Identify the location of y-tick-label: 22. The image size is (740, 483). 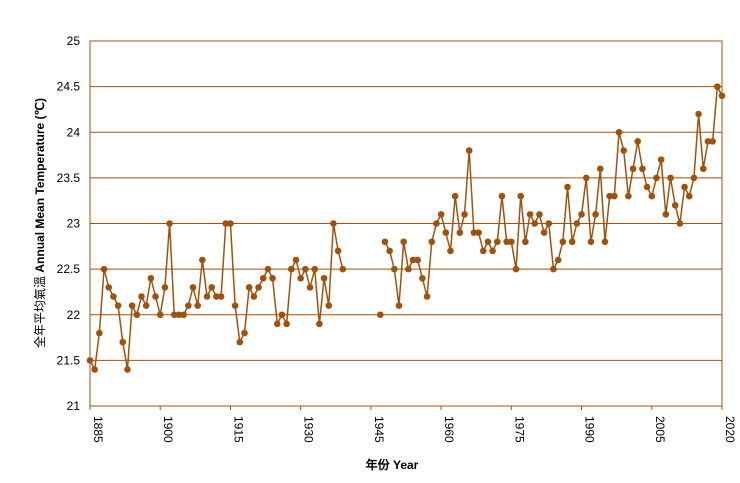
(74, 315).